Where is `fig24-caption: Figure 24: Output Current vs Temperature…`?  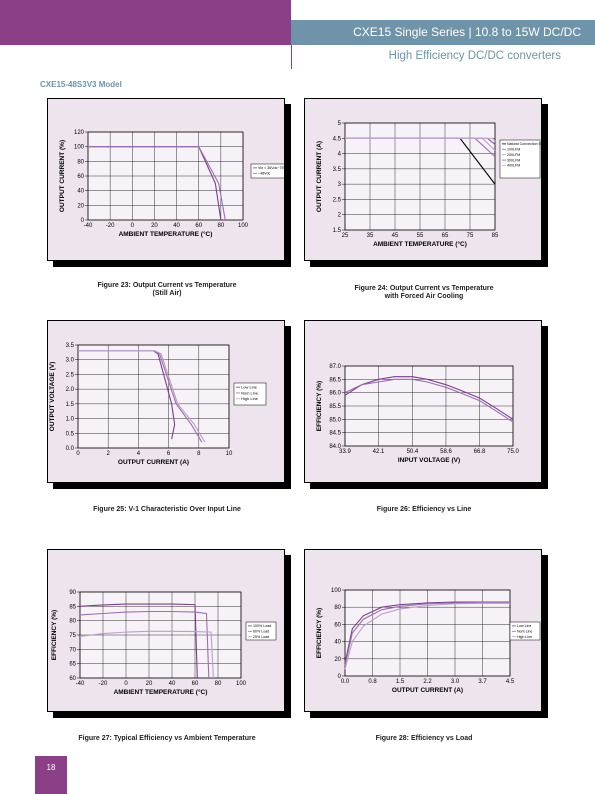
fig24-caption: Figure 24: Output Current vs Temperature… is located at coordinates (424, 292).